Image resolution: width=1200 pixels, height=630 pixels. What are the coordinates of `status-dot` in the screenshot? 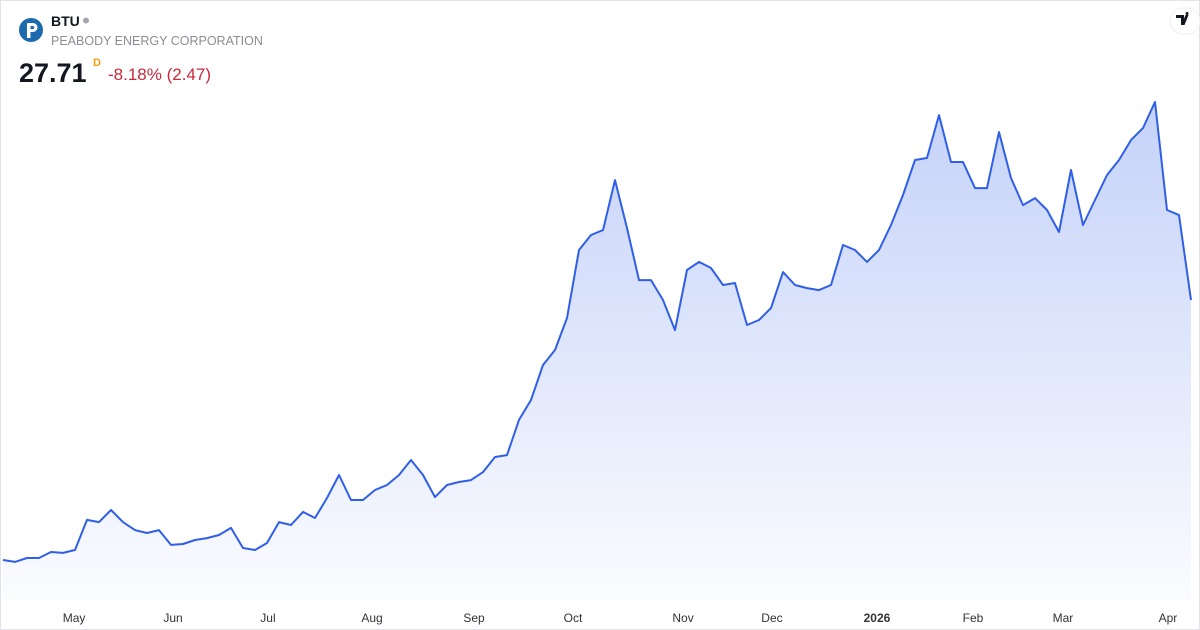 It's located at (86, 20).